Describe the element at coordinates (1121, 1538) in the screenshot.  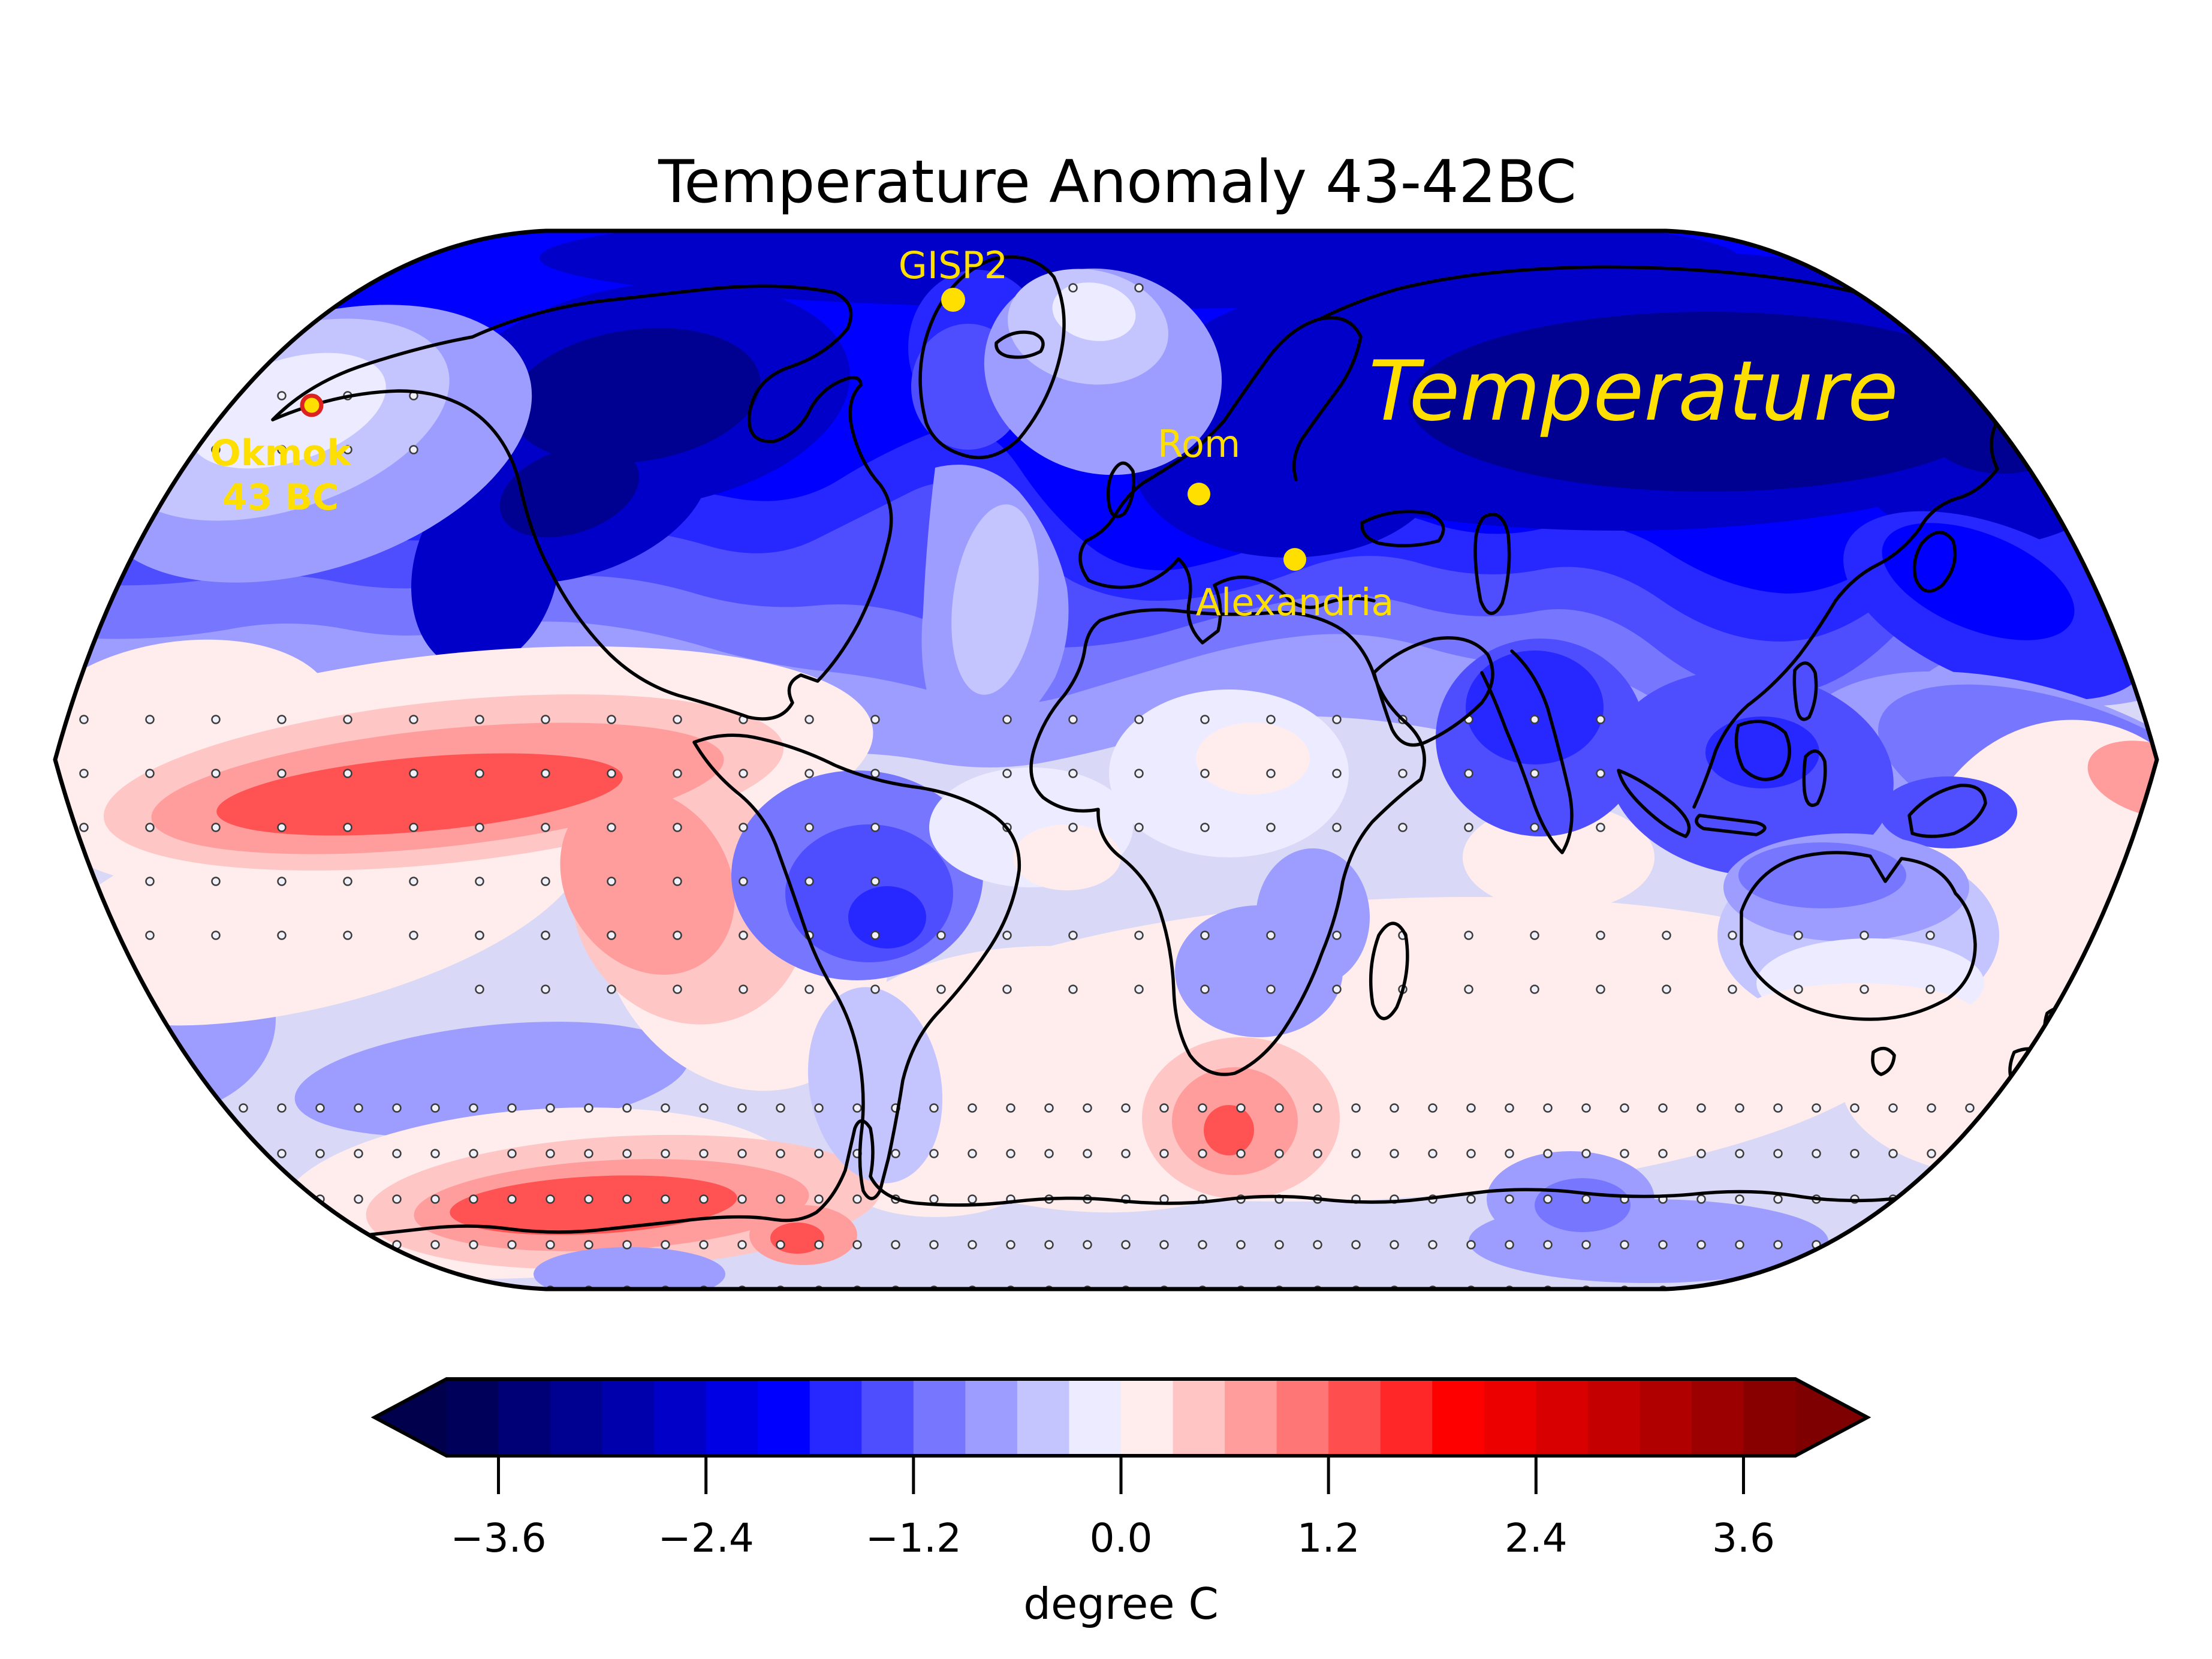
I see `colorbar-tick-label: 0.0` at that location.